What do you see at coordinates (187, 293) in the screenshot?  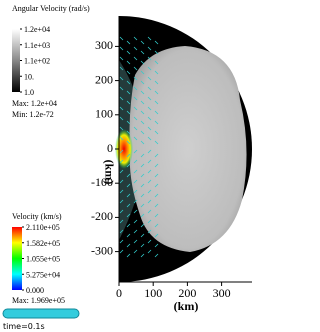 I see `x-tick-label: 200` at bounding box center [187, 293].